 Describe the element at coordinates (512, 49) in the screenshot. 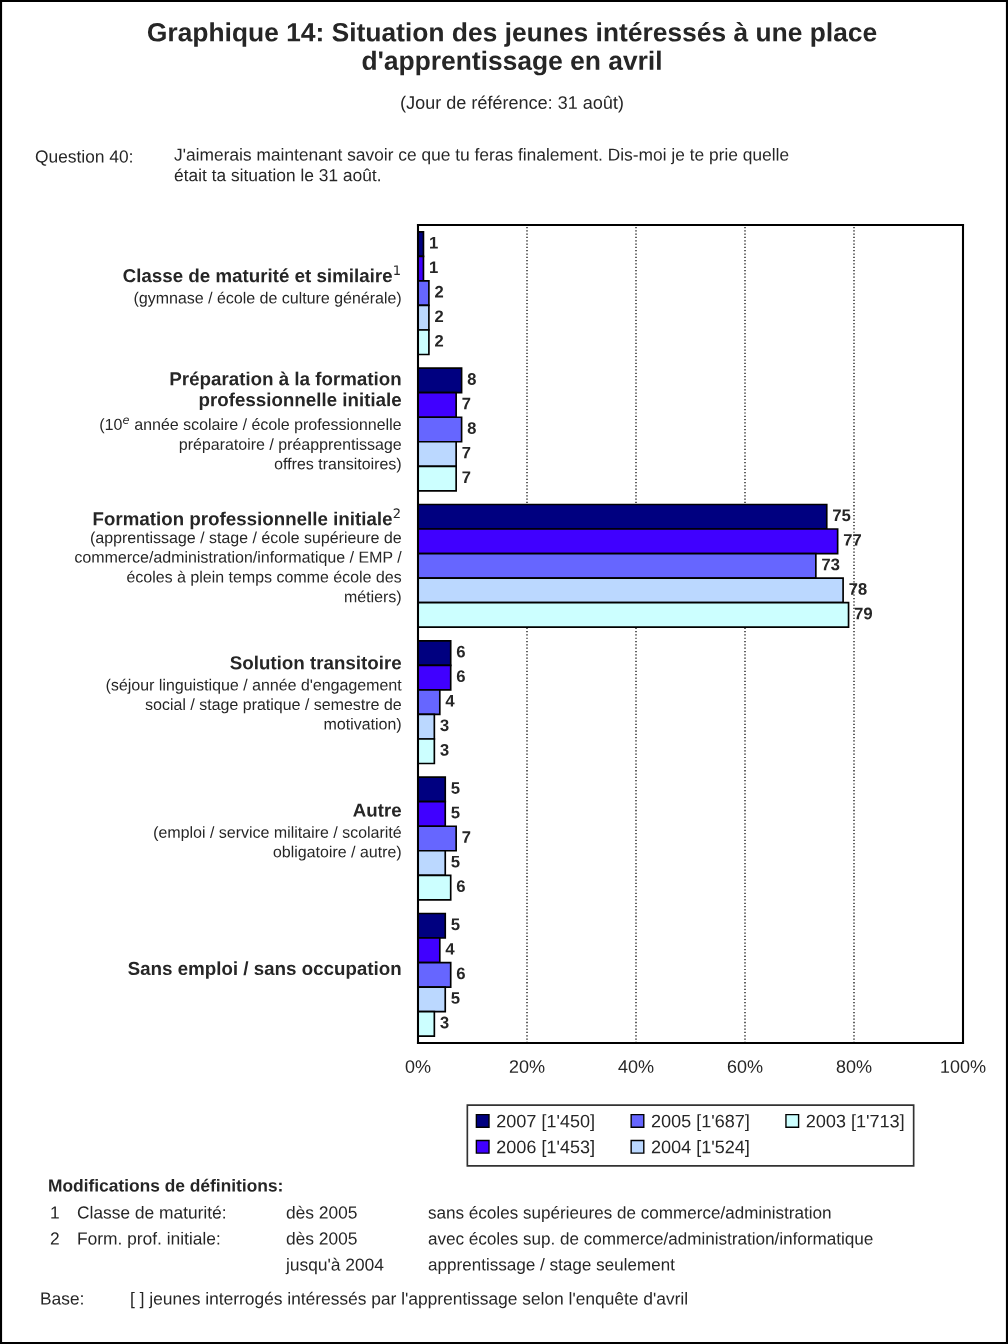

I see `chart-title: Graphique 14: Situation des jeunes intéressés à une place d'apprentissage en avril` at that location.